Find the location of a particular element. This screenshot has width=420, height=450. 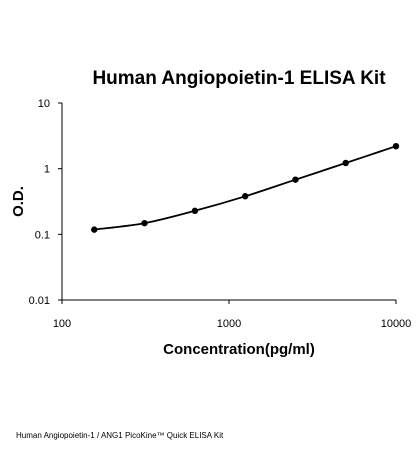

standard-curve-line is located at coordinates (245, 188).